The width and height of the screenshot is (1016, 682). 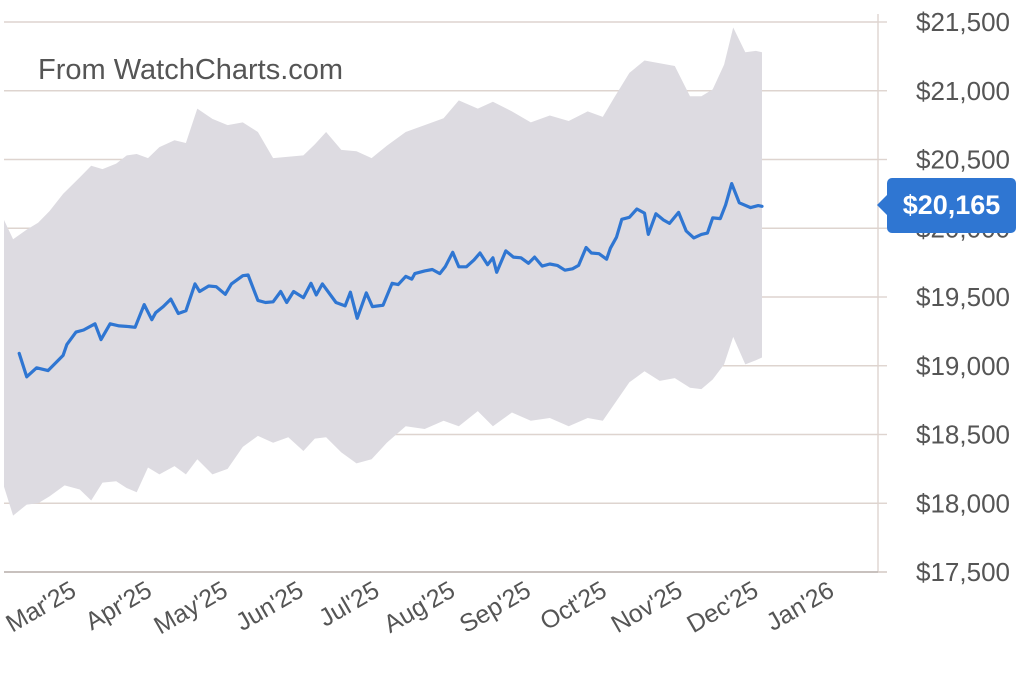 I want to click on x-tick-label: Apr'25, so click(x=119, y=606).